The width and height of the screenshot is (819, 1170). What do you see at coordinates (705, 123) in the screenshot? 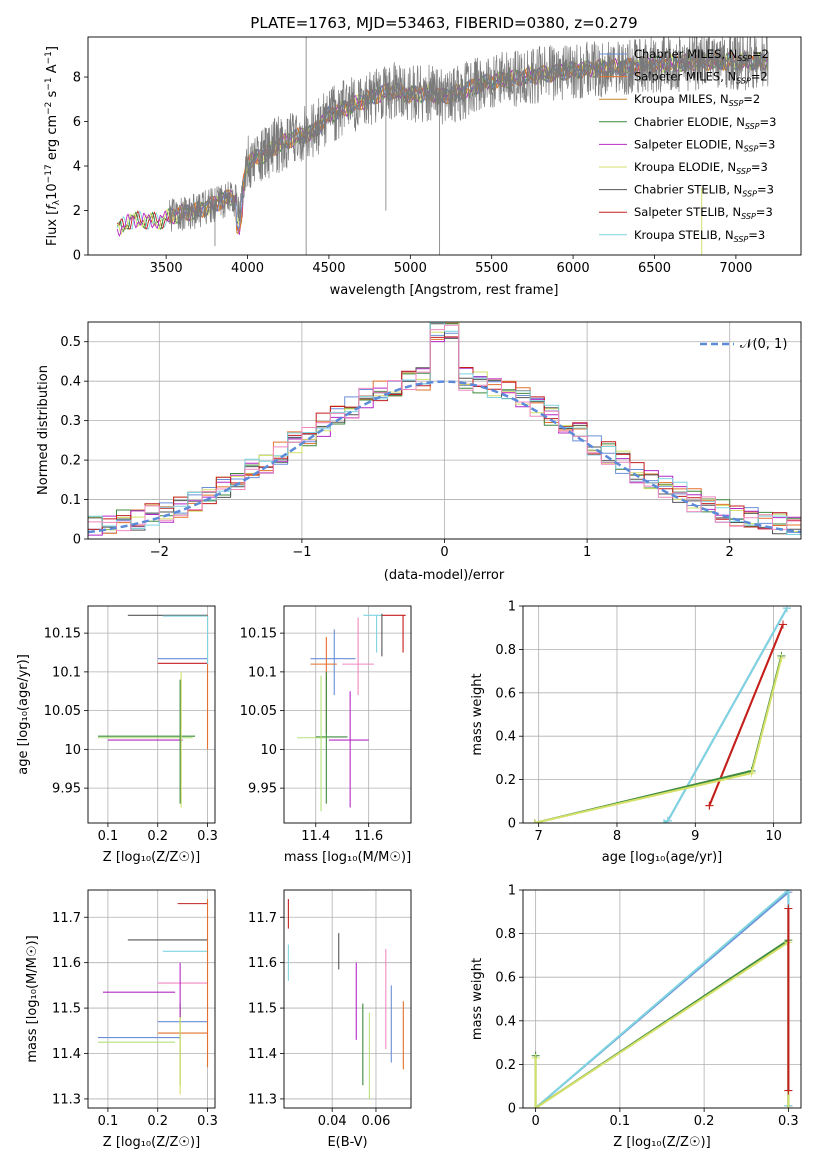
I see `legend-label: Chabrier ELODIE, NSSP=3` at bounding box center [705, 123].